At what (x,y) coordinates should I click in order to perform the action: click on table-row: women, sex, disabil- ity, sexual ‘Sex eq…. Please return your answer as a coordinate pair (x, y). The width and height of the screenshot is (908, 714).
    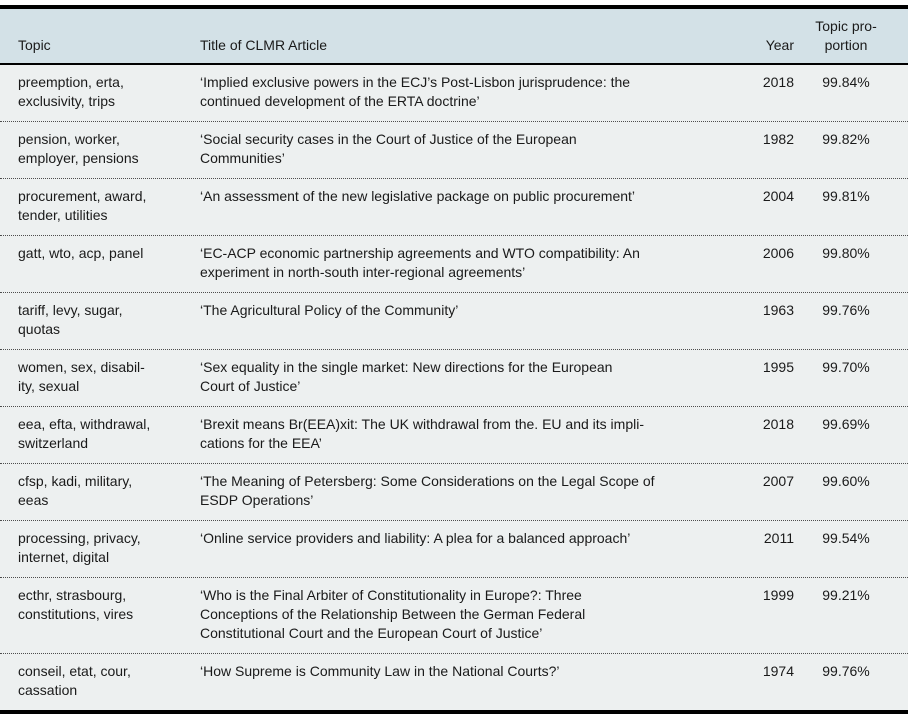
    Looking at the image, I should click on (454, 378).